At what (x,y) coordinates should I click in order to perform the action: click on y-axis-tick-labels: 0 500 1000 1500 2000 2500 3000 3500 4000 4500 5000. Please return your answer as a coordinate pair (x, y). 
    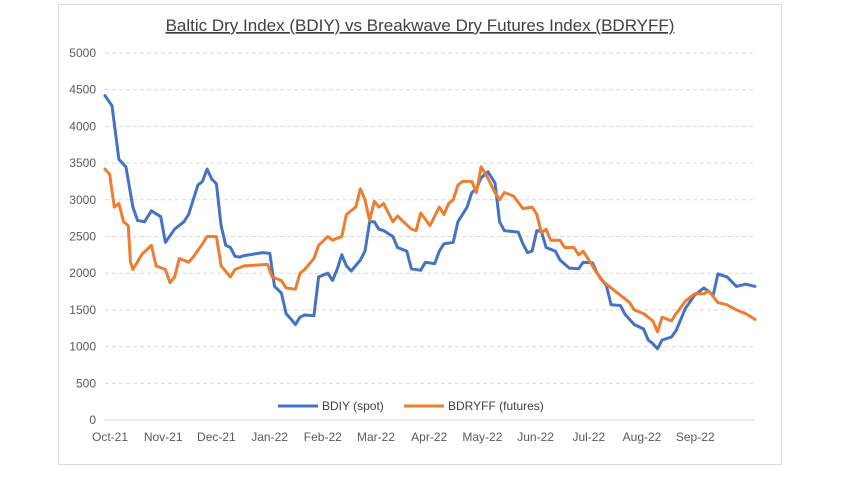
    Looking at the image, I should click on (82, 236).